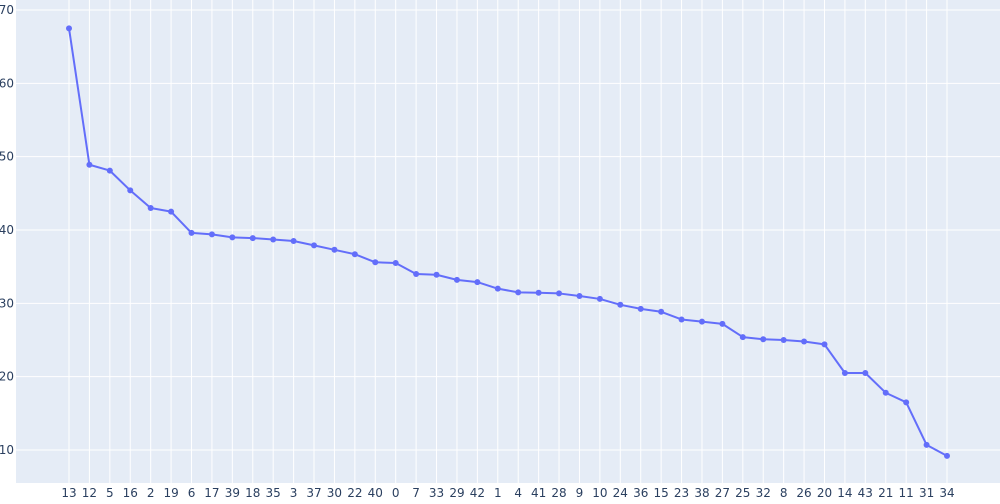 The width and height of the screenshot is (1000, 504). I want to click on x-tick-label: 2, so click(151, 493).